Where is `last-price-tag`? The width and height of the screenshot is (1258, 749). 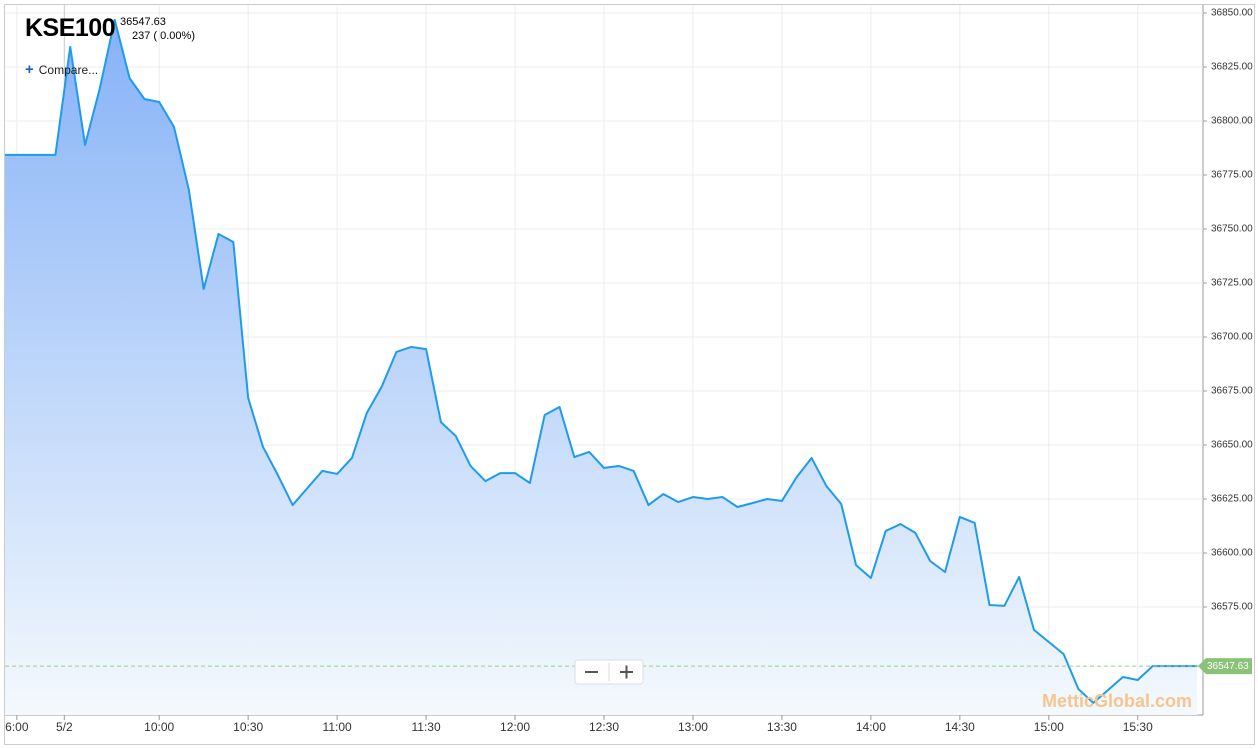 last-price-tag is located at coordinates (1225, 666).